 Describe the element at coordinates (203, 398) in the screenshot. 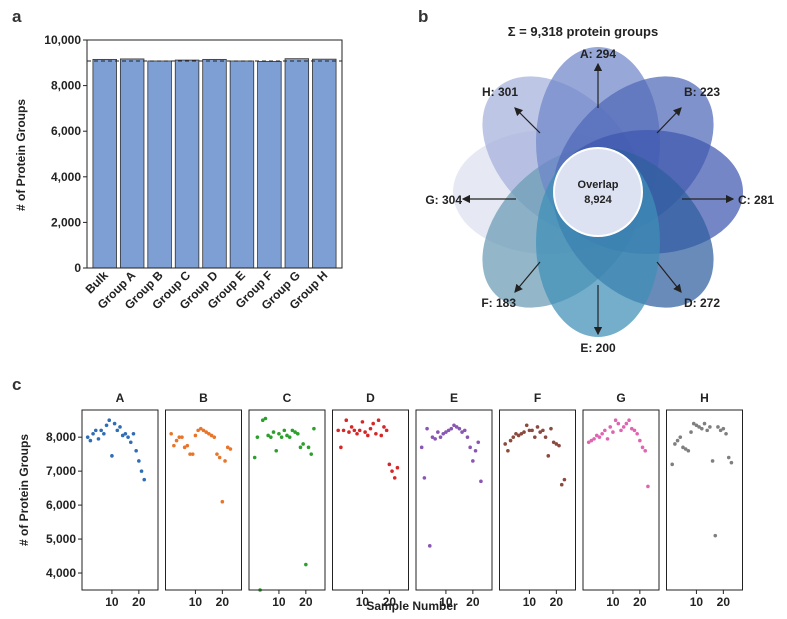

I see `scatter-panel-title: B` at that location.